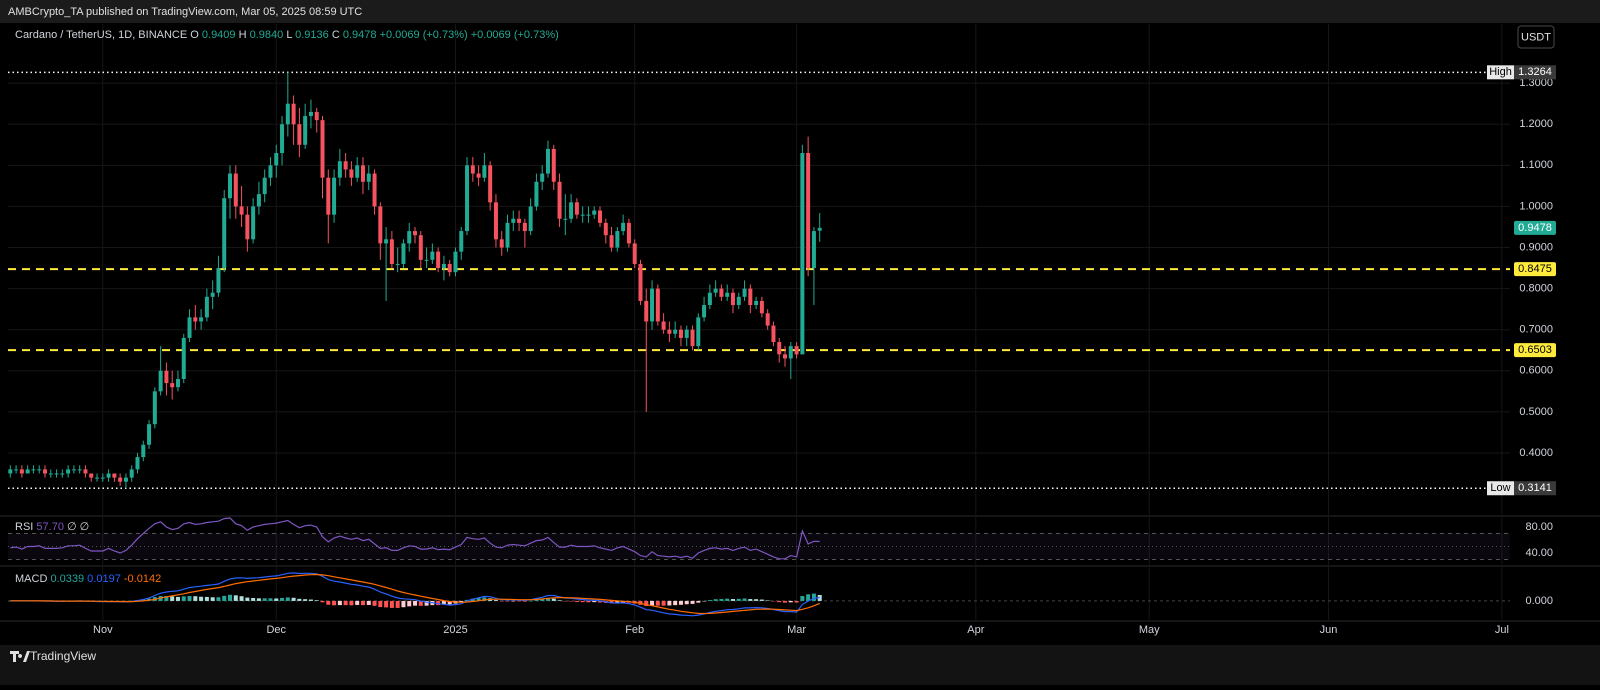 The image size is (1600, 690). What do you see at coordinates (975, 630) in the screenshot?
I see `x-tick-label: Apr` at bounding box center [975, 630].